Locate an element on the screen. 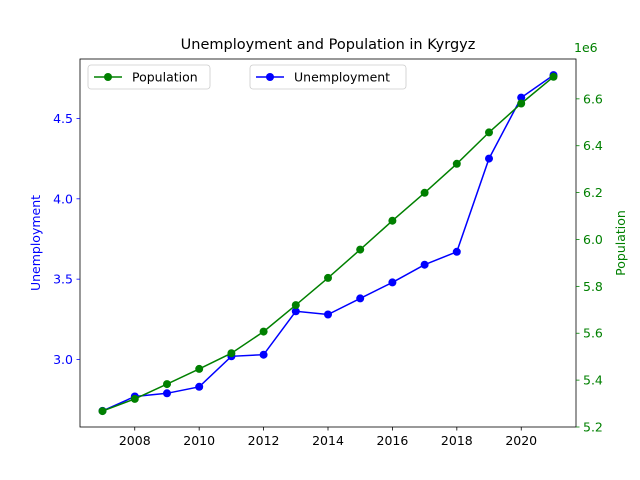 The height and width of the screenshot is (480, 640). y-left-tick-label: 4.0 is located at coordinates (63, 198).